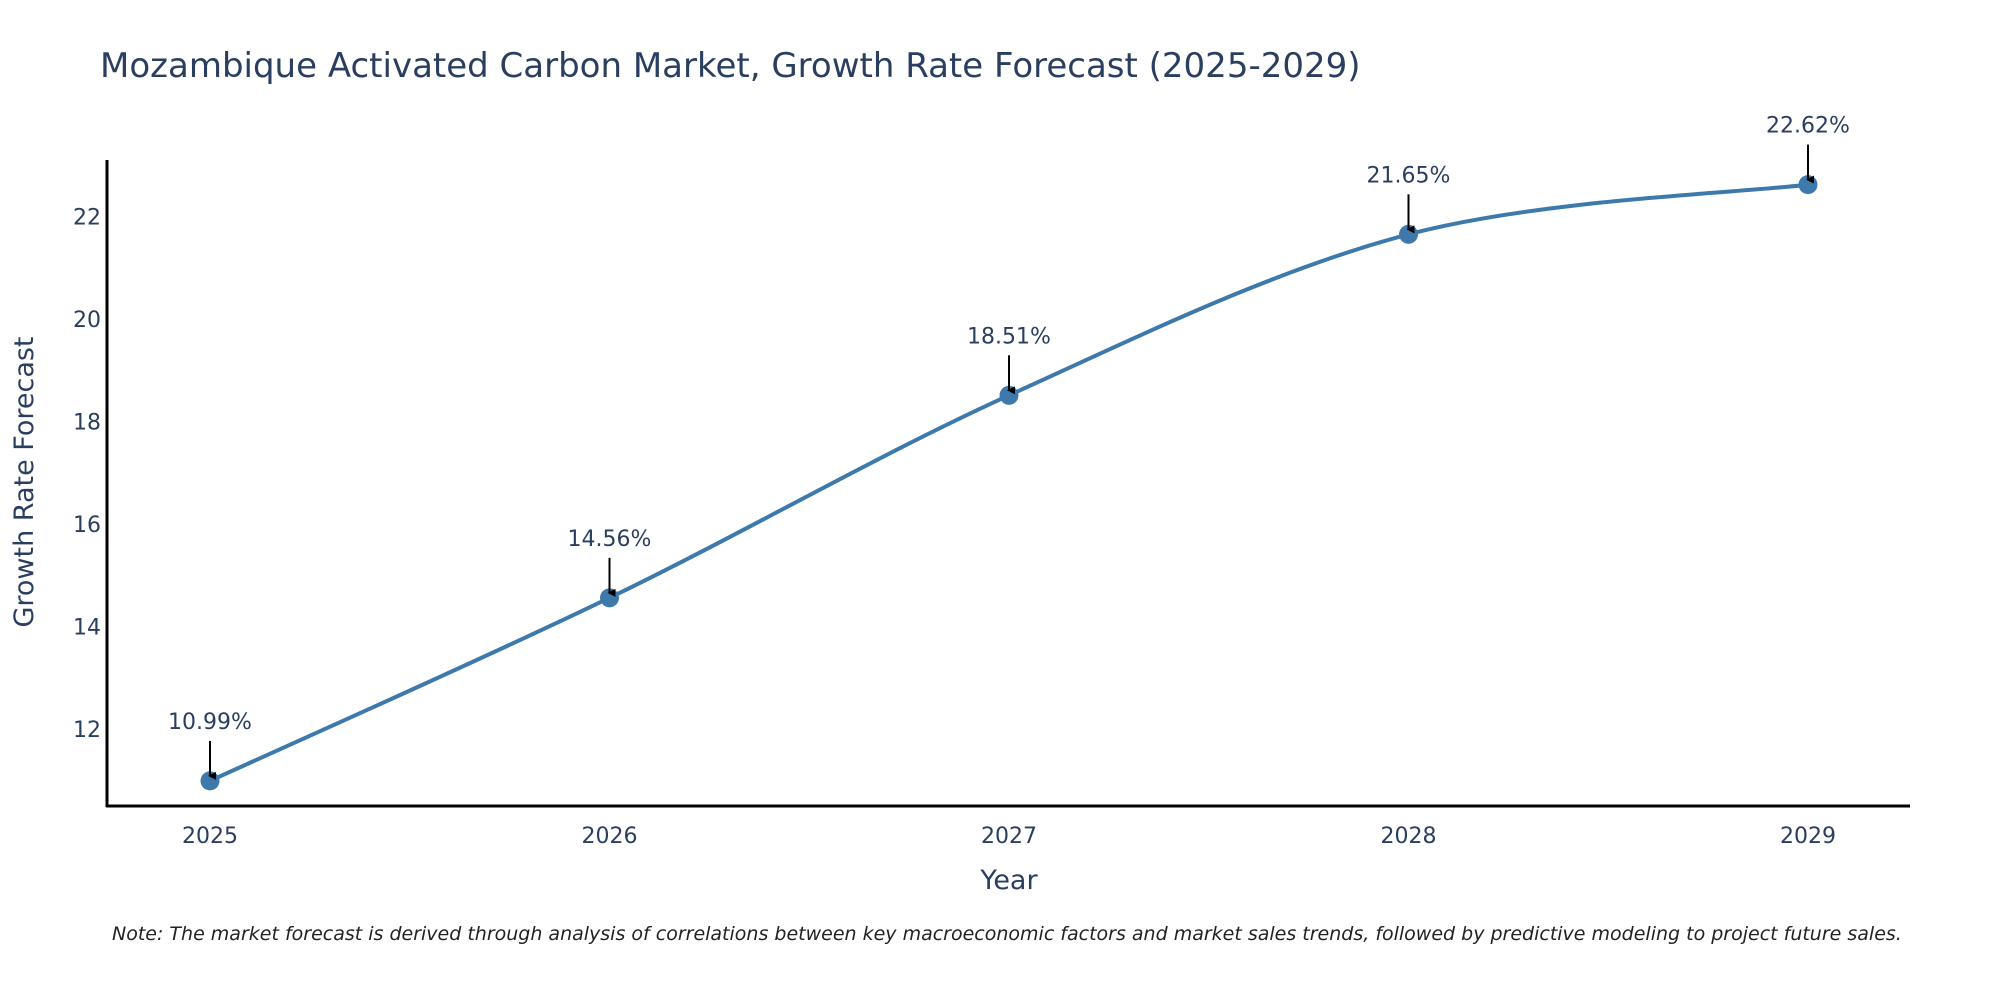  I want to click on x-tick-label: 2028, so click(1409, 836).